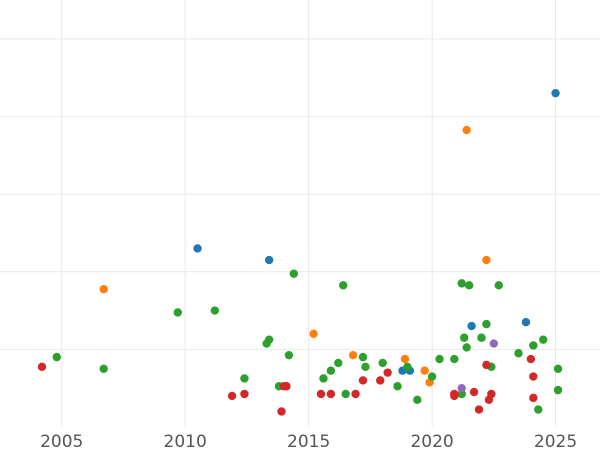  What do you see at coordinates (61, 441) in the screenshot?
I see `x-tick-label: 2005` at bounding box center [61, 441].